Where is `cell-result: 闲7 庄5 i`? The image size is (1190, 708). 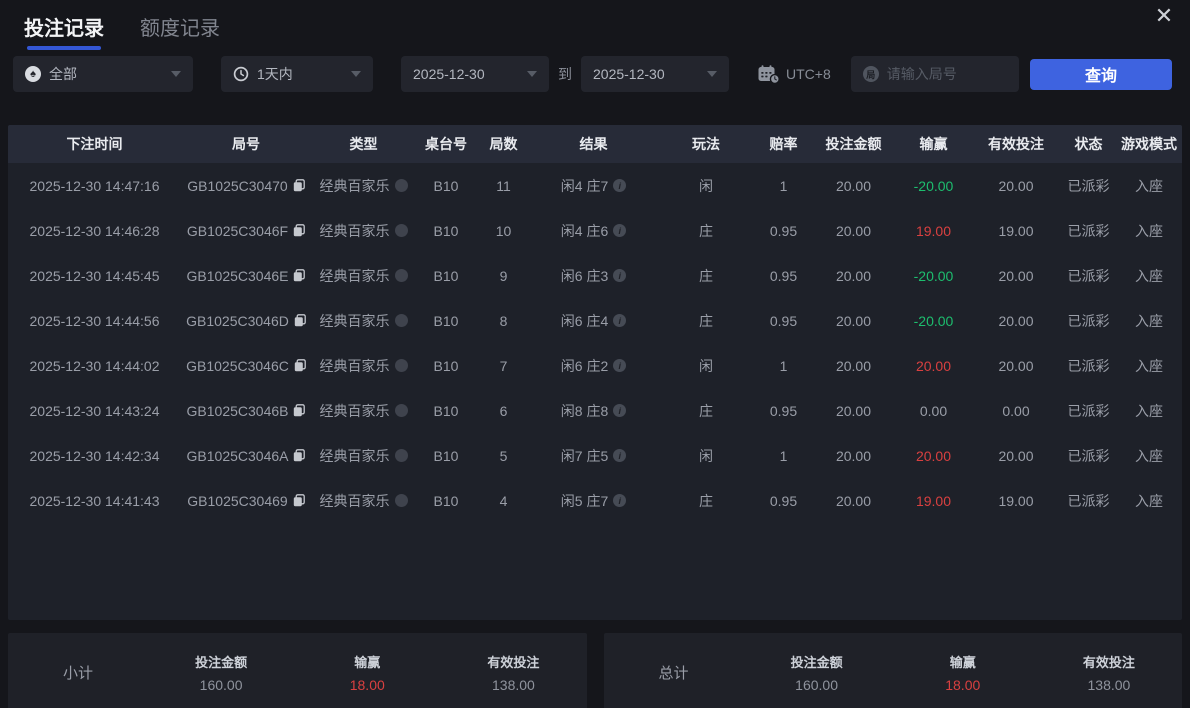 cell-result: 闲7 庄5 i is located at coordinates (593, 456).